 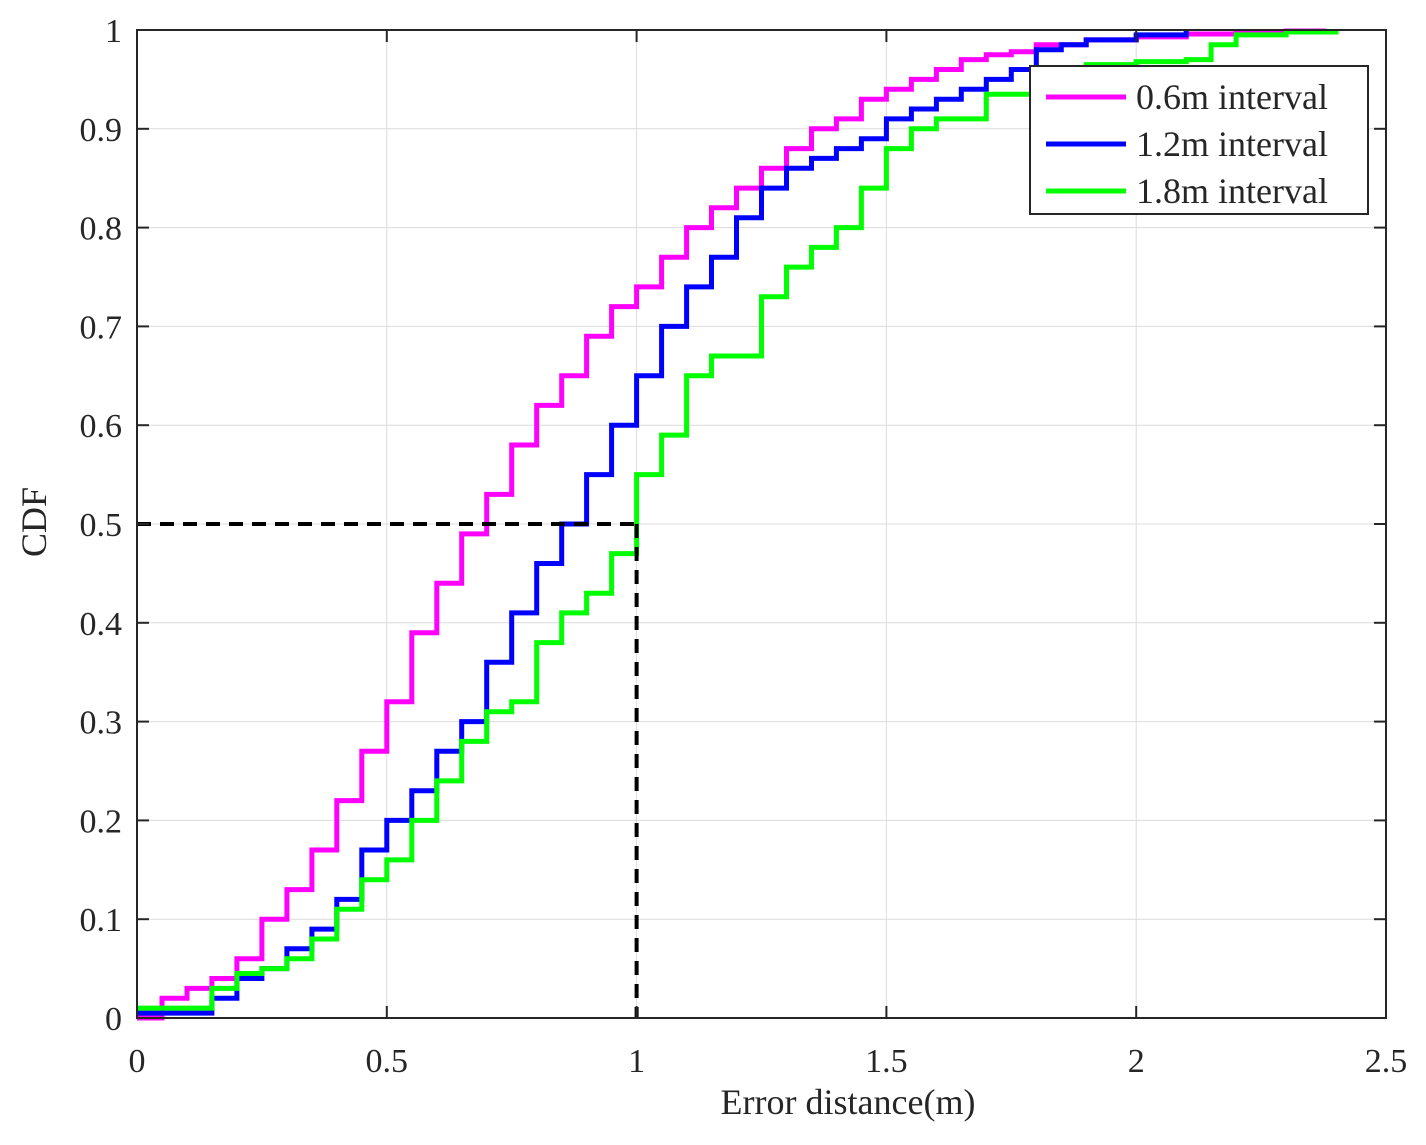 I want to click on y-tick-label: 0.6, so click(x=101, y=426).